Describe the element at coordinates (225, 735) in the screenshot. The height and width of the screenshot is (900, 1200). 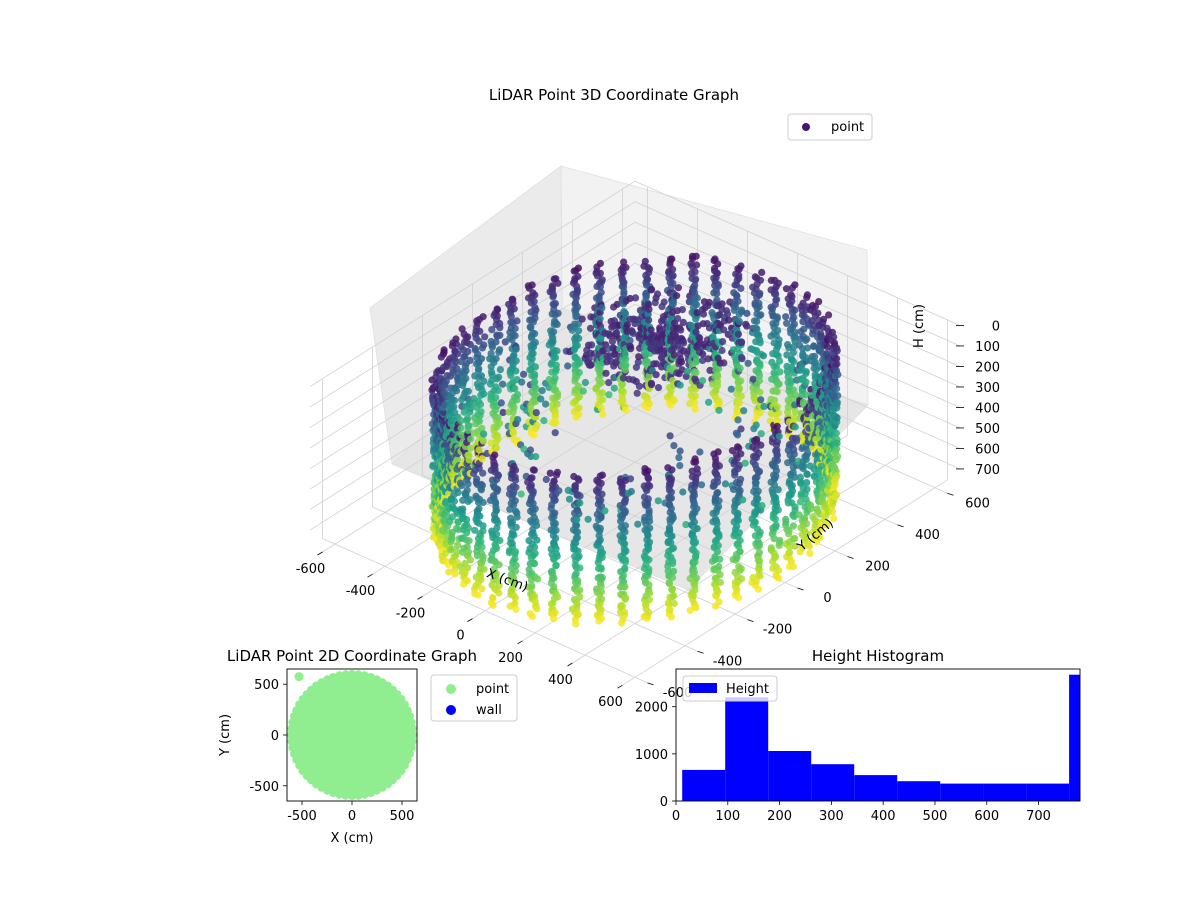
I see `y-axis-label-2d: Y (cm)` at that location.